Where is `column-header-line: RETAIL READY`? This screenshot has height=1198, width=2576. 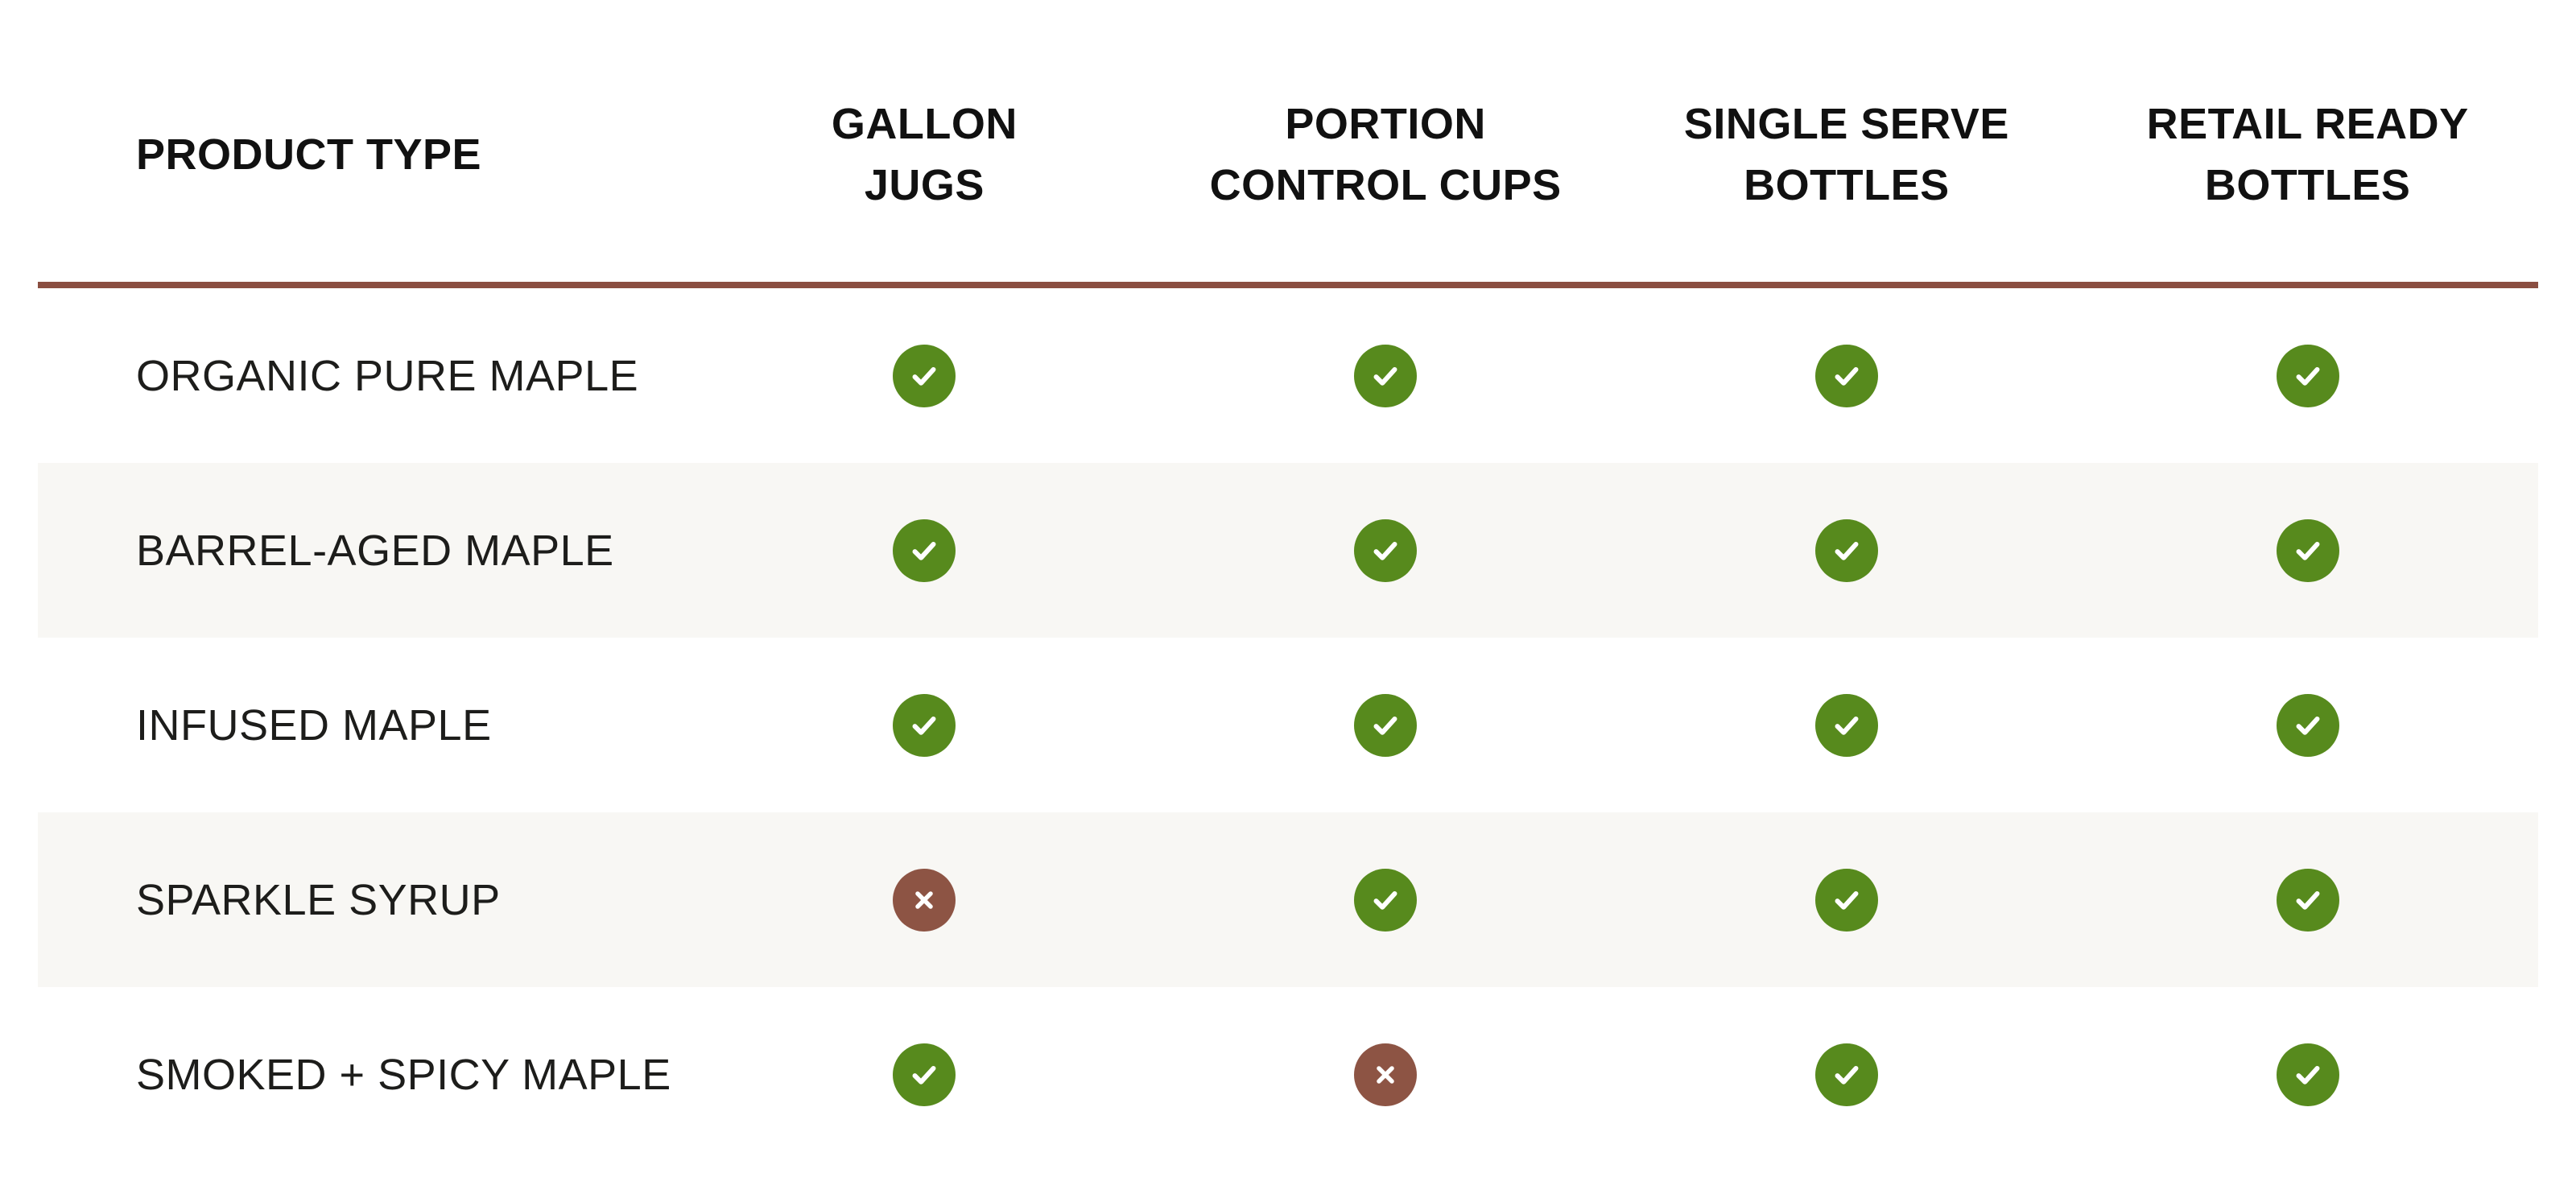
column-header-line: RETAIL READY is located at coordinates (2307, 124).